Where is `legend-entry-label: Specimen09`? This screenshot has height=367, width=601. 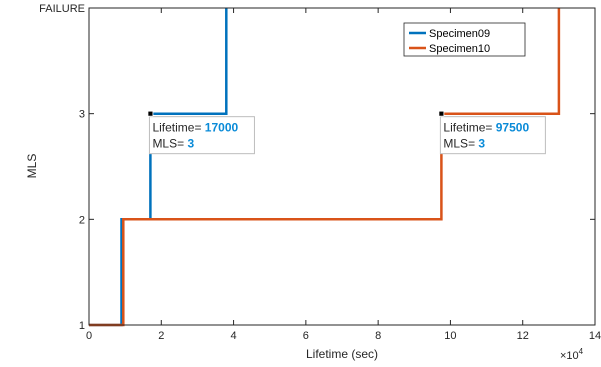
legend-entry-label: Specimen09 is located at coordinates (459, 34).